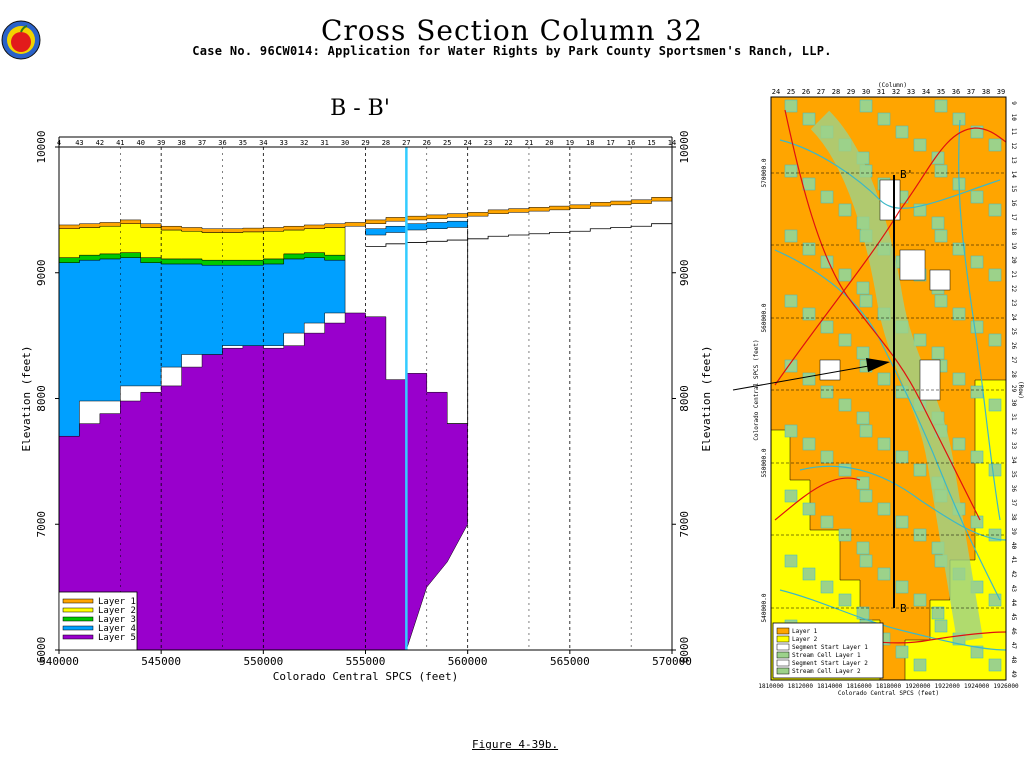 This screenshot has height=768, width=1024. What do you see at coordinates (1013, 446) in the screenshot?
I see `map-row-label: 33` at bounding box center [1013, 446].